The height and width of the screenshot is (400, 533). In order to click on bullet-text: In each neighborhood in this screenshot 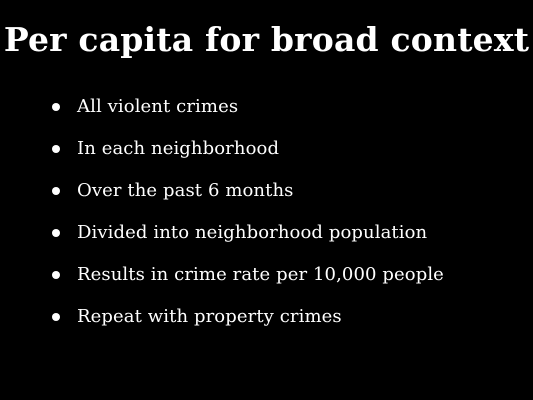, I will do `click(178, 148)`.